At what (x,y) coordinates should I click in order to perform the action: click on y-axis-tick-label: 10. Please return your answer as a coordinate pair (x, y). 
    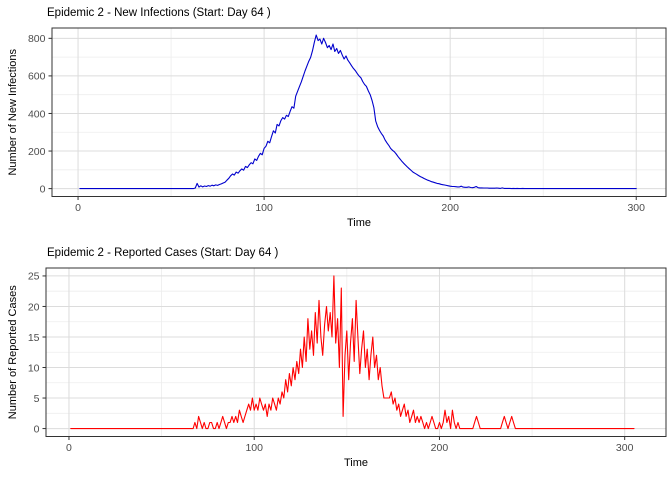
    Looking at the image, I should click on (34, 368).